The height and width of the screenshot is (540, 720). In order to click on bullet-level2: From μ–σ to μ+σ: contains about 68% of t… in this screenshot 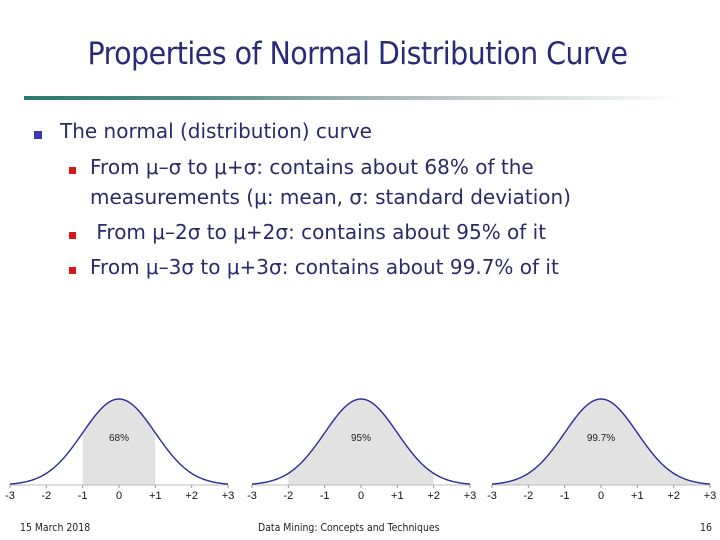, I will do `click(312, 167)`.